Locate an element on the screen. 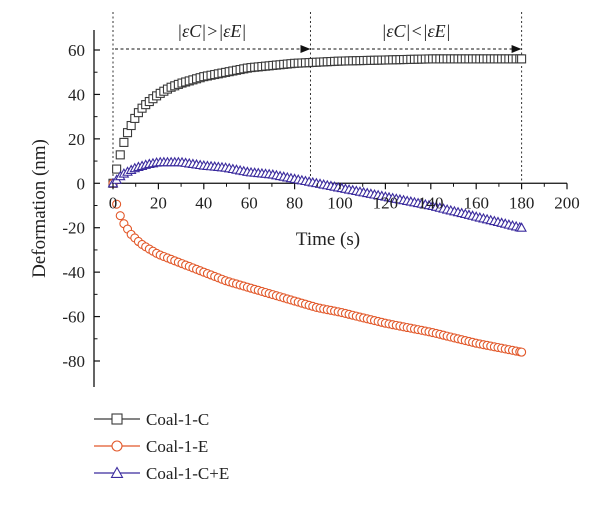  y-tick-label: 20 is located at coordinates (76, 139).